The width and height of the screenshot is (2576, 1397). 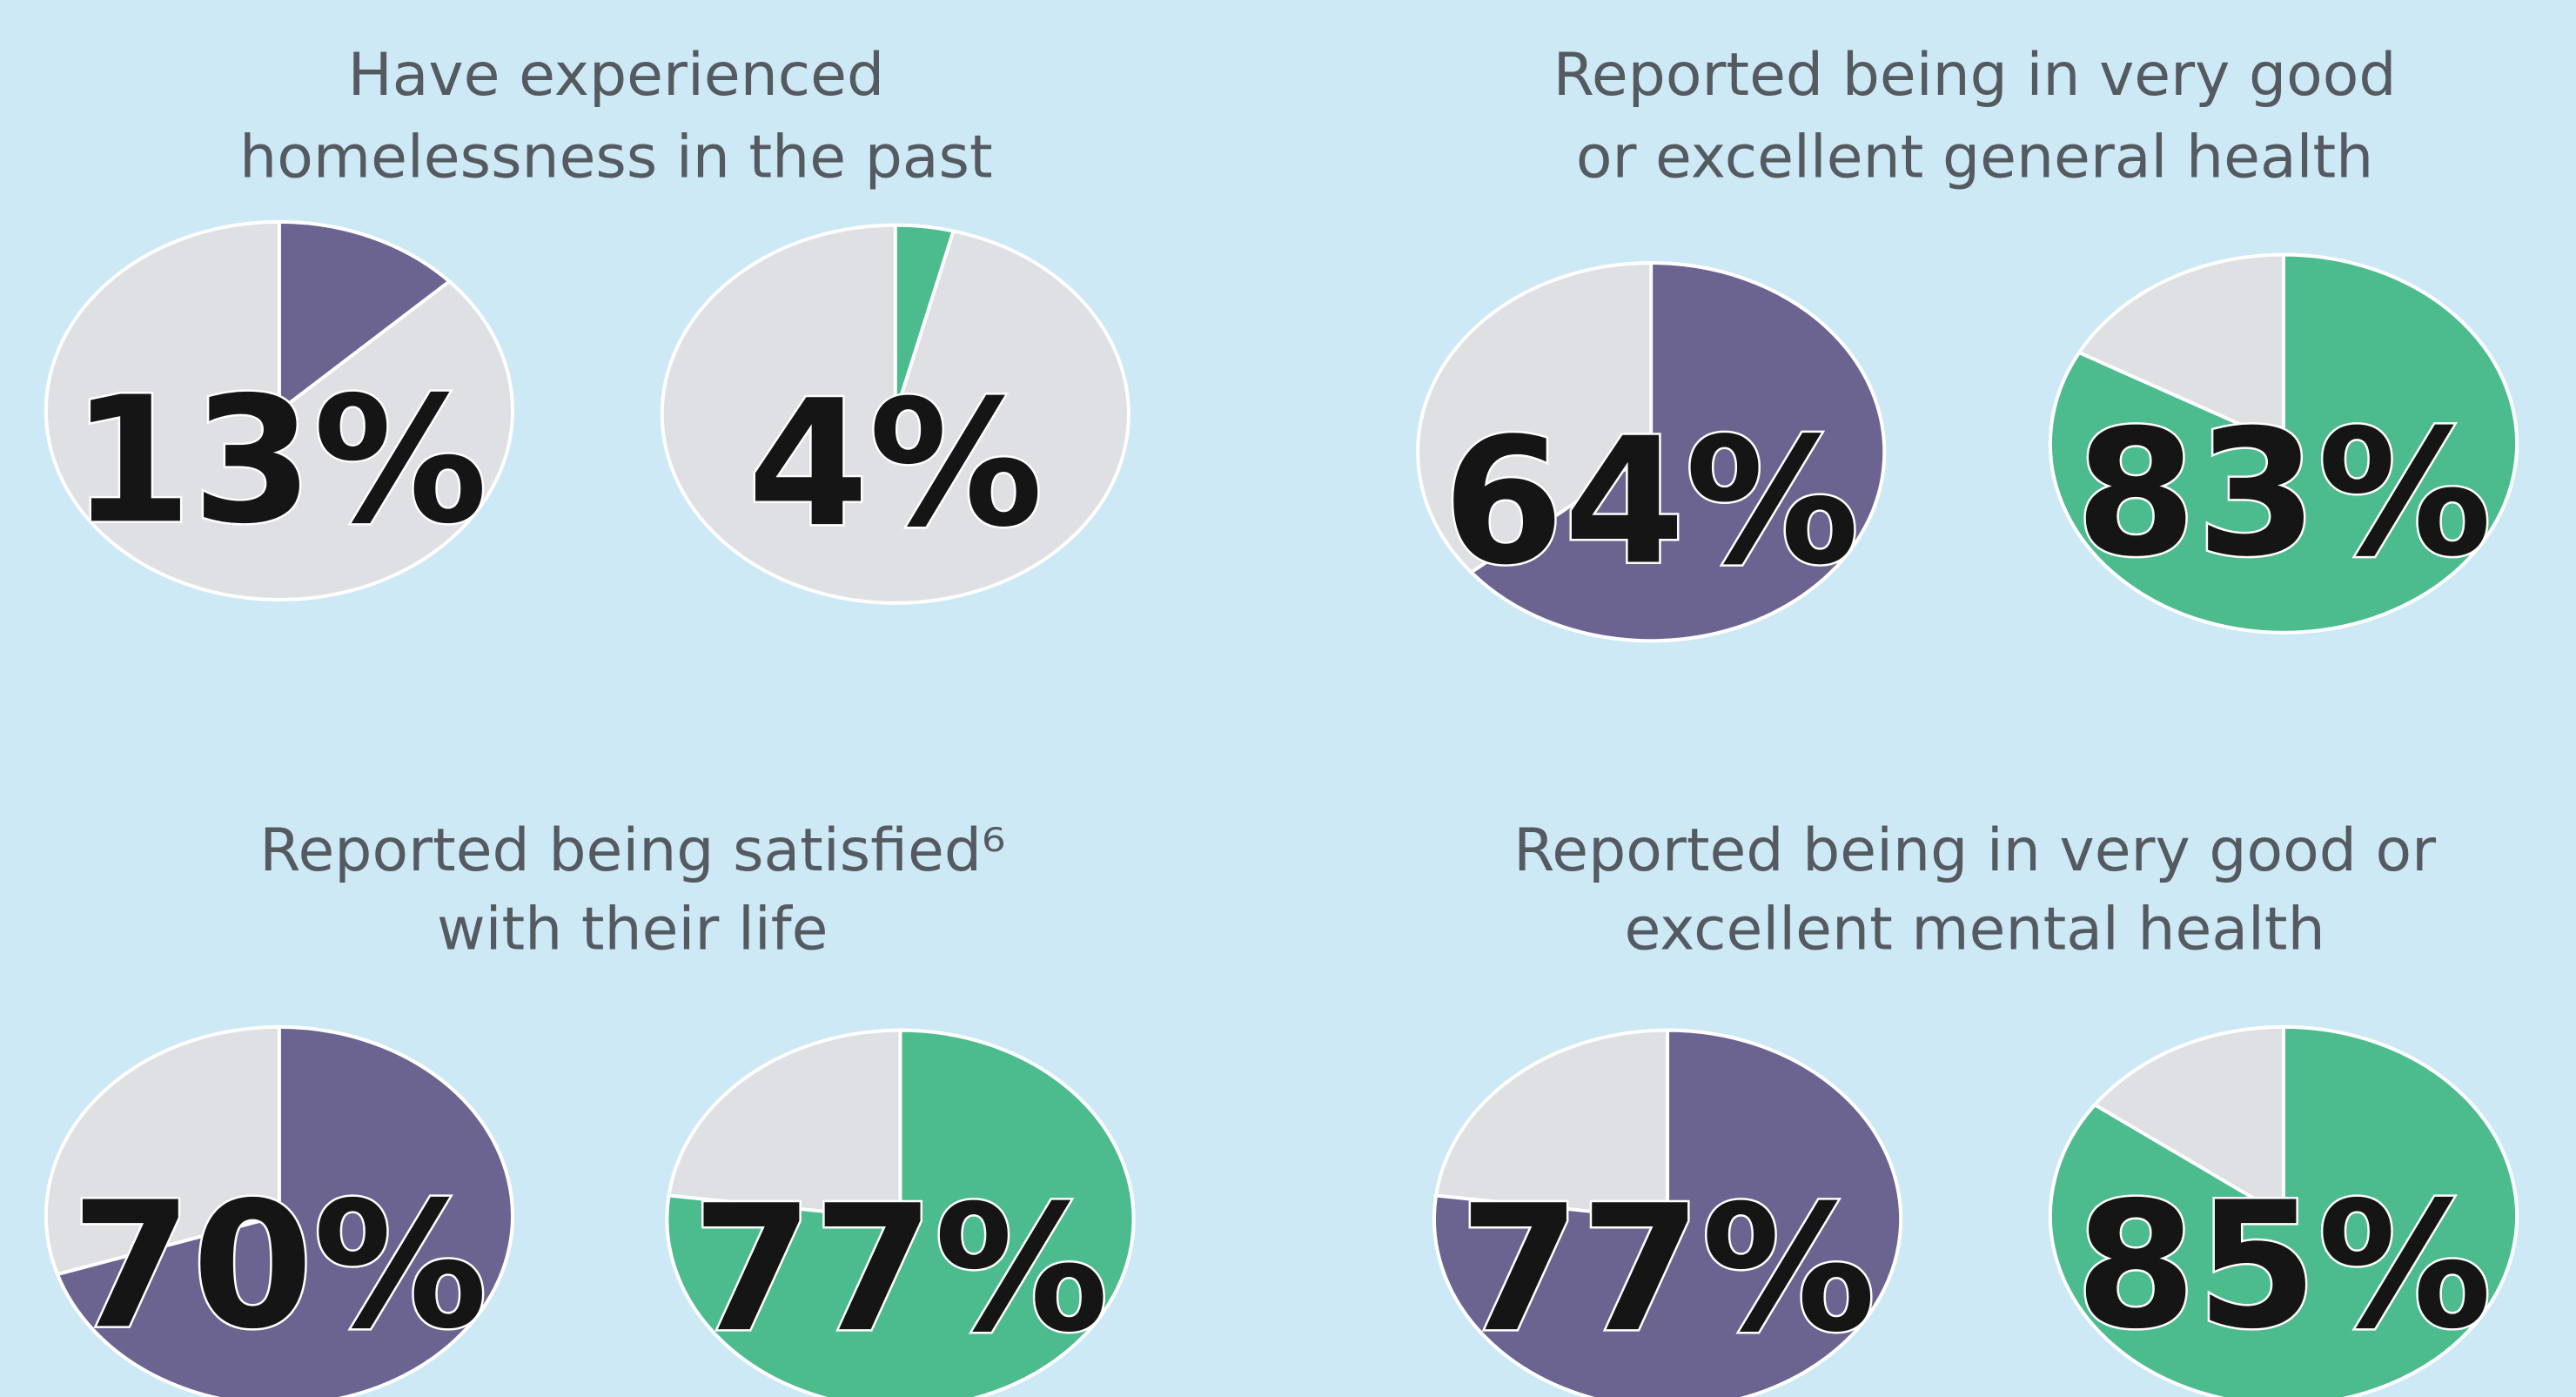 What do you see at coordinates (1974, 157) in the screenshot?
I see `chart-title: or excellent general health` at bounding box center [1974, 157].